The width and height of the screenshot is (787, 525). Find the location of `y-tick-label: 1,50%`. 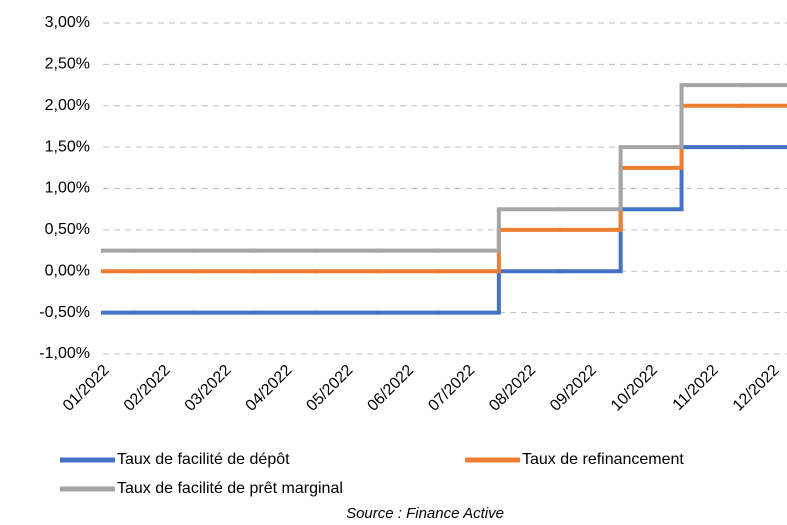

y-tick-label: 1,50% is located at coordinates (67, 146).